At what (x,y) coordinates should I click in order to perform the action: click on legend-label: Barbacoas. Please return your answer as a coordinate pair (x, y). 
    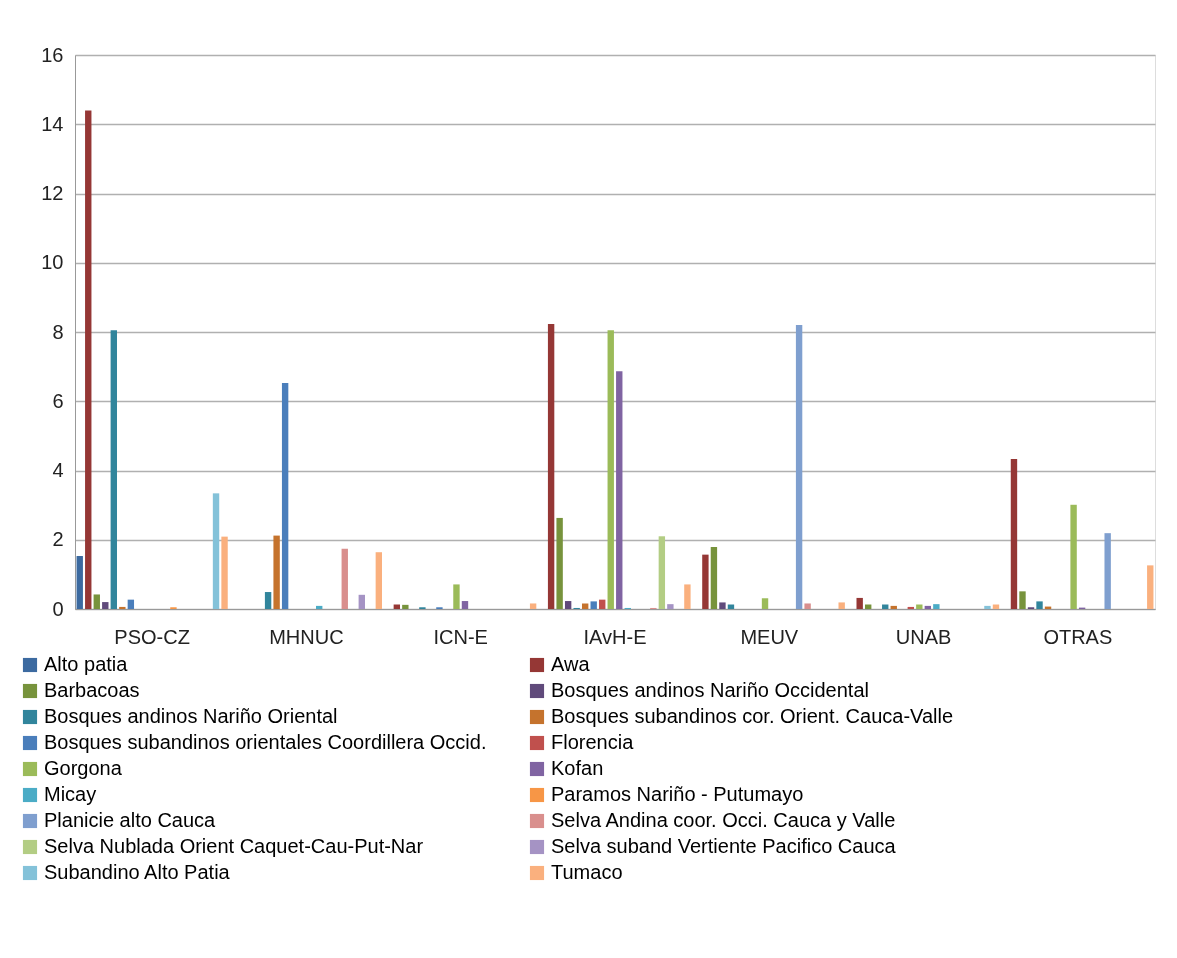
    Looking at the image, I should click on (92, 690).